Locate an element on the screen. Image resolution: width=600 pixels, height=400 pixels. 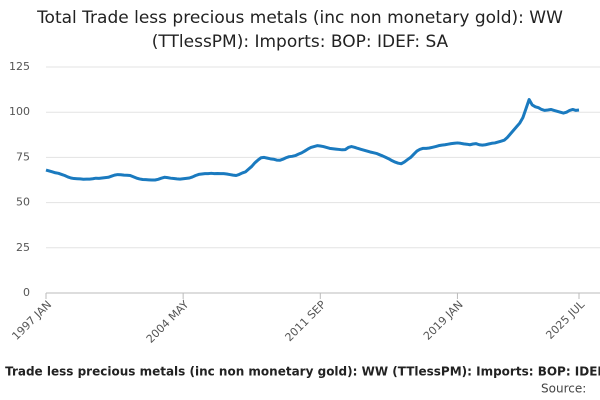
y-tick-label: 50 is located at coordinates (23, 202).